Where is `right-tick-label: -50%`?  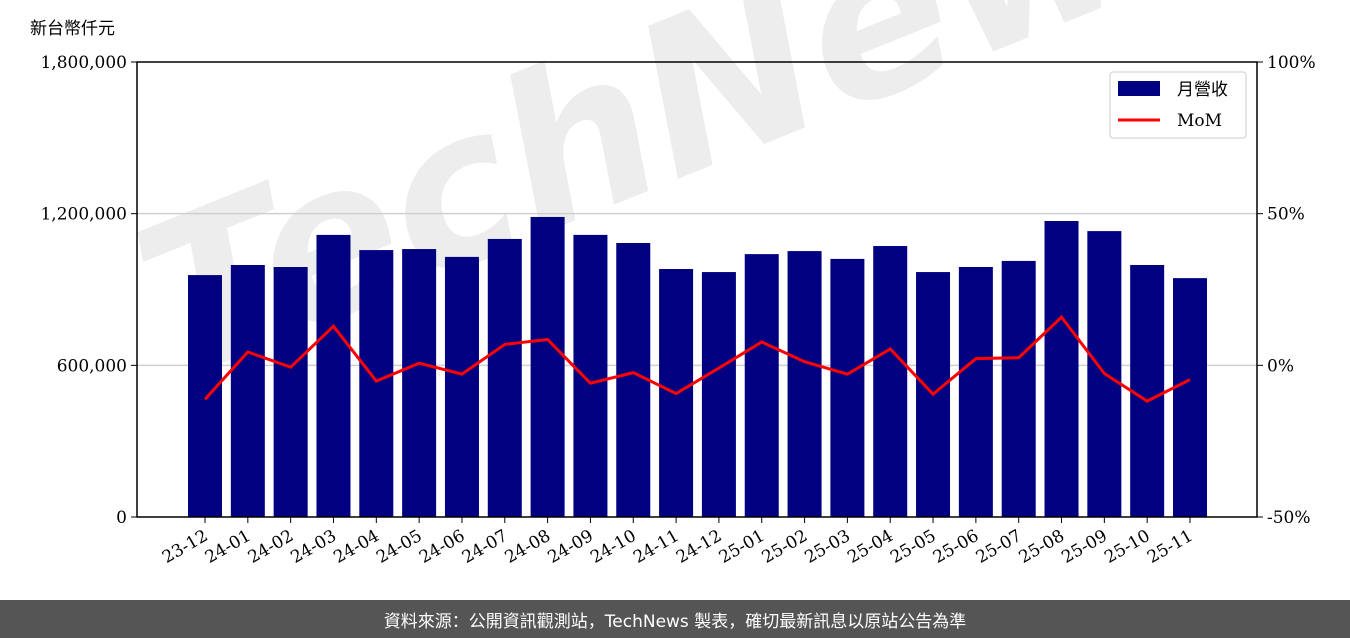 right-tick-label: -50% is located at coordinates (1289, 518).